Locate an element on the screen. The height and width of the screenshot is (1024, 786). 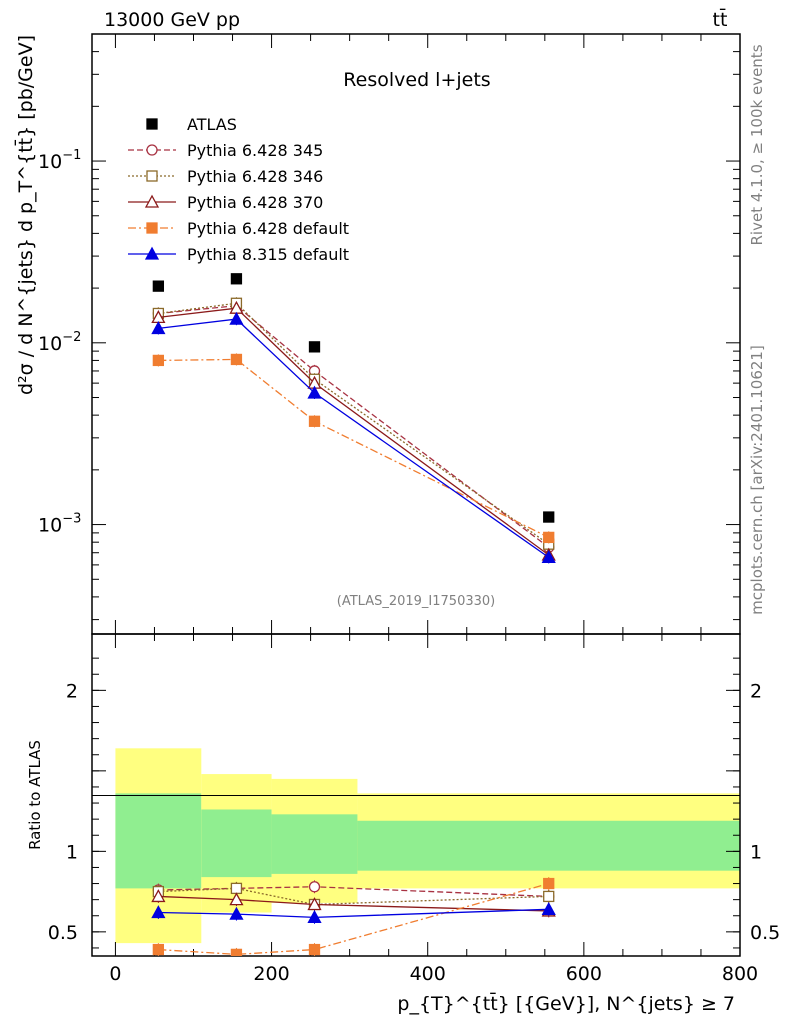
legend-label: Pythia 6.428 370 is located at coordinates (255, 202).